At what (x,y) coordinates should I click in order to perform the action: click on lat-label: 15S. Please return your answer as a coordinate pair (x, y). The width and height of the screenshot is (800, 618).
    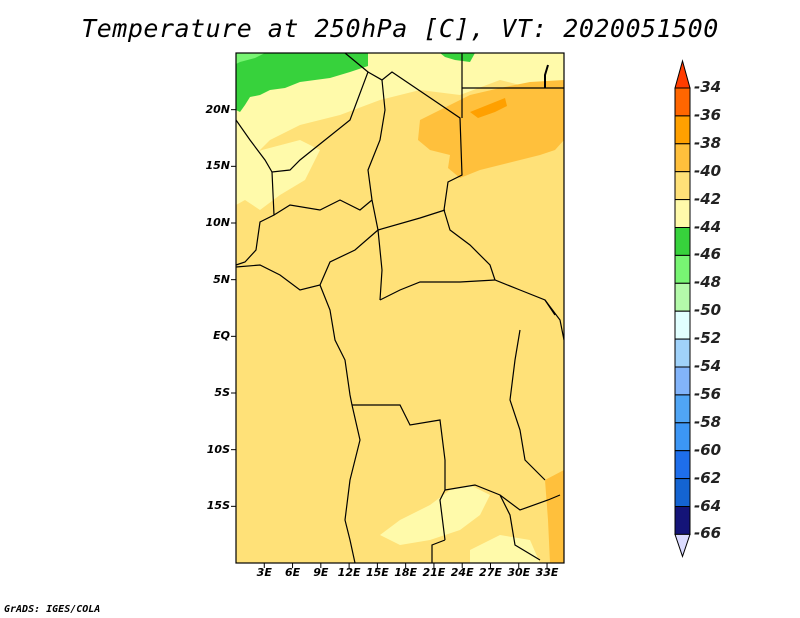
    Looking at the image, I should click on (218, 506).